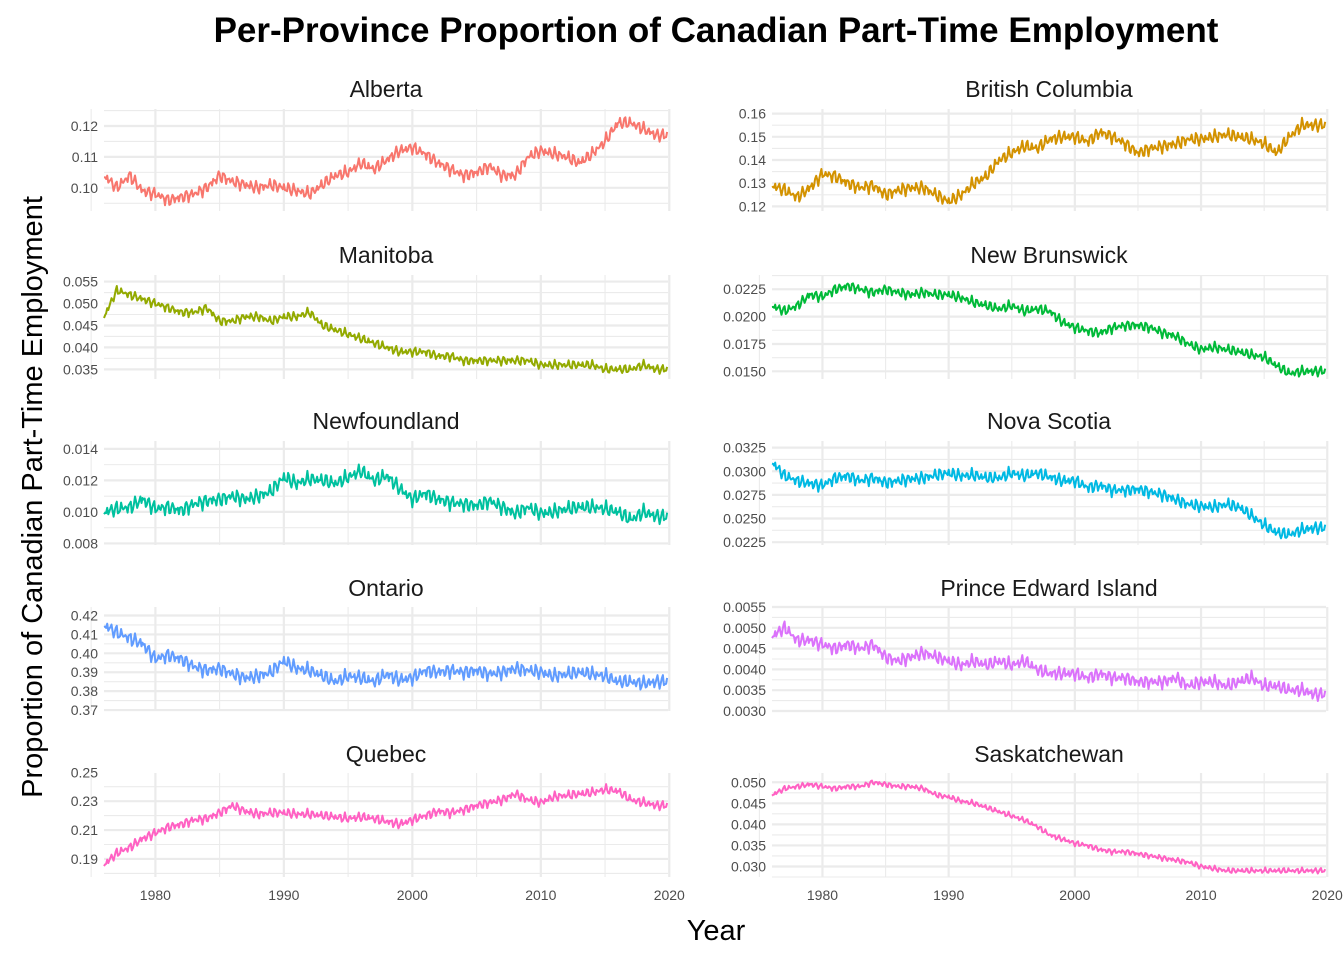  What do you see at coordinates (1049, 421) in the screenshot?
I see `facet-title: Nova Scotia` at bounding box center [1049, 421].